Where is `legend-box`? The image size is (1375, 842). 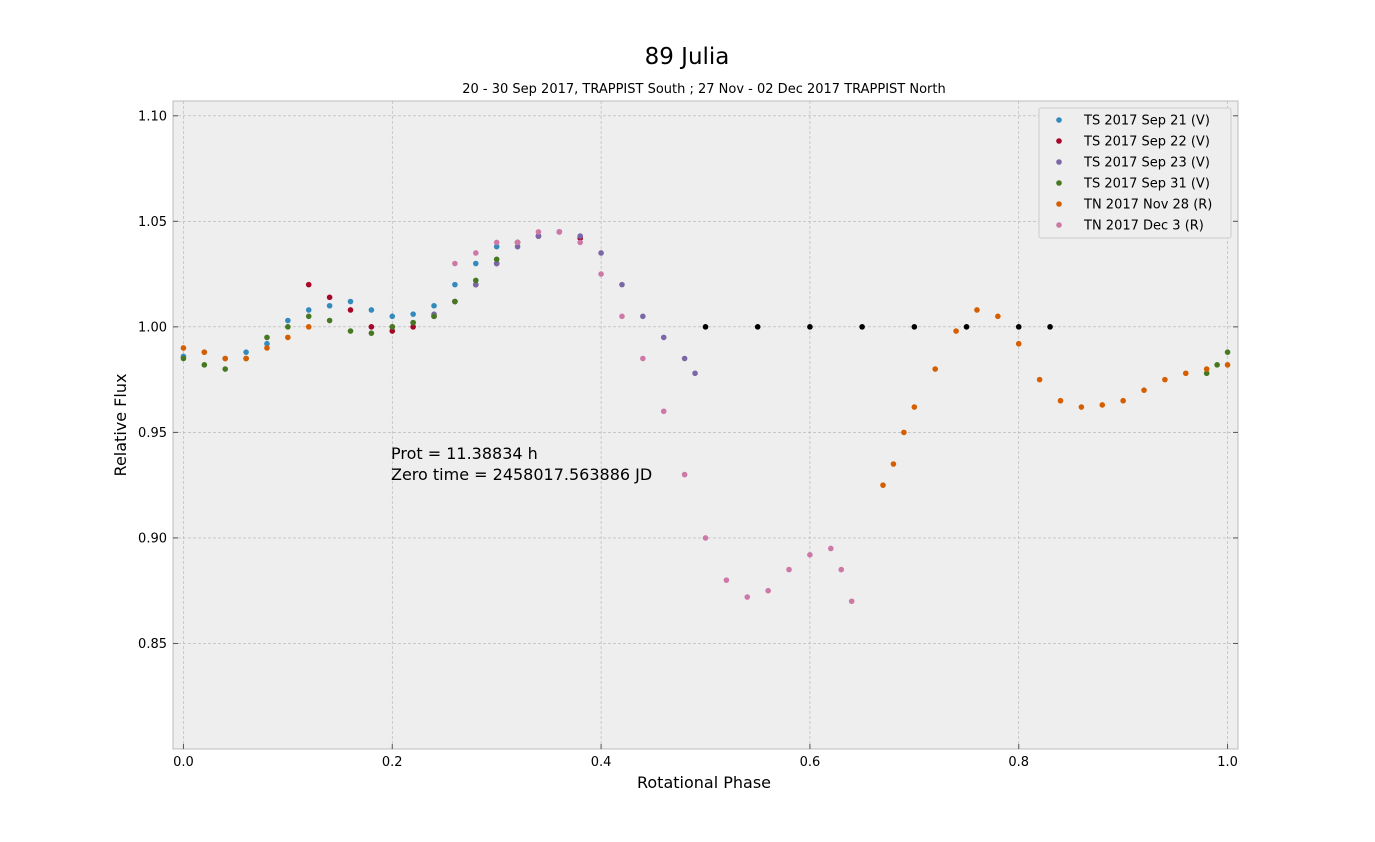
legend-box is located at coordinates (1135, 173).